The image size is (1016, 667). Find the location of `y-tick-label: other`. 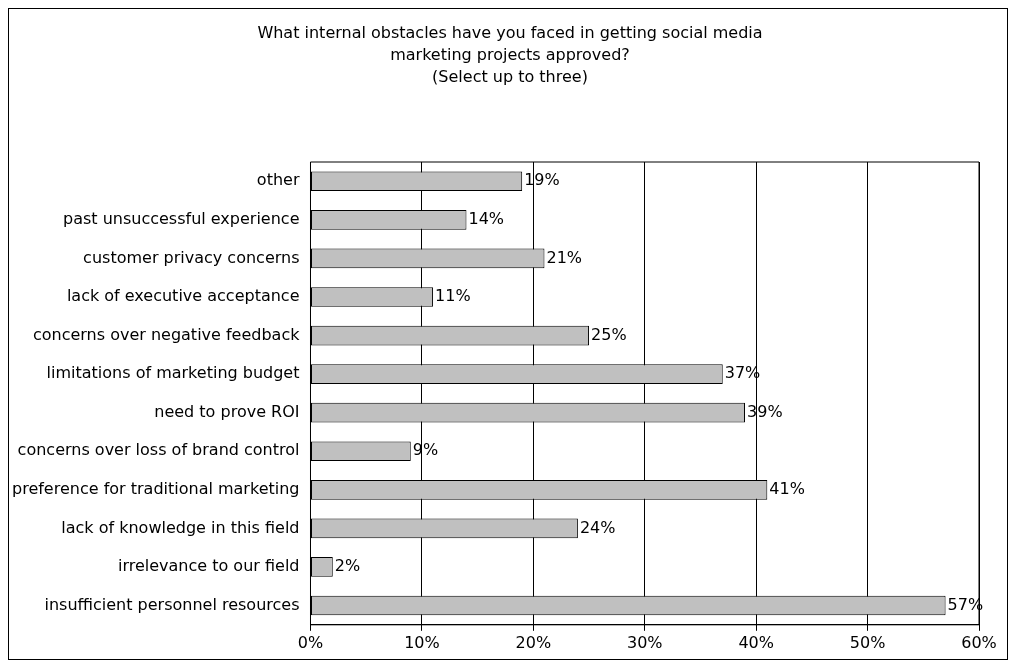

y-tick-label: other is located at coordinates (278, 180).